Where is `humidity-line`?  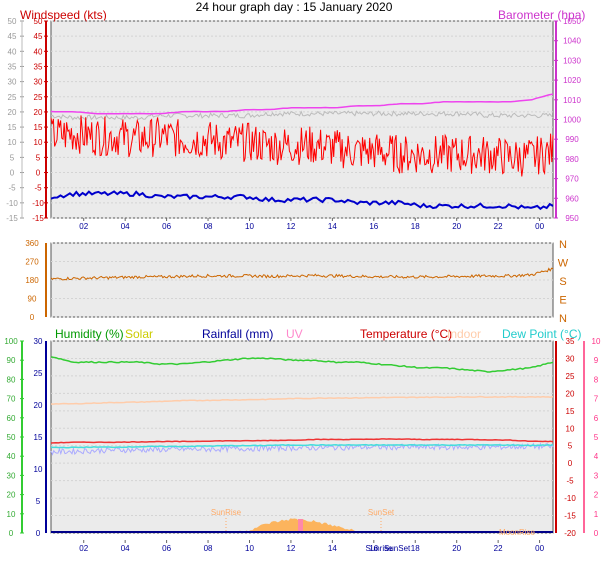
humidity-line is located at coordinates (302, 364).